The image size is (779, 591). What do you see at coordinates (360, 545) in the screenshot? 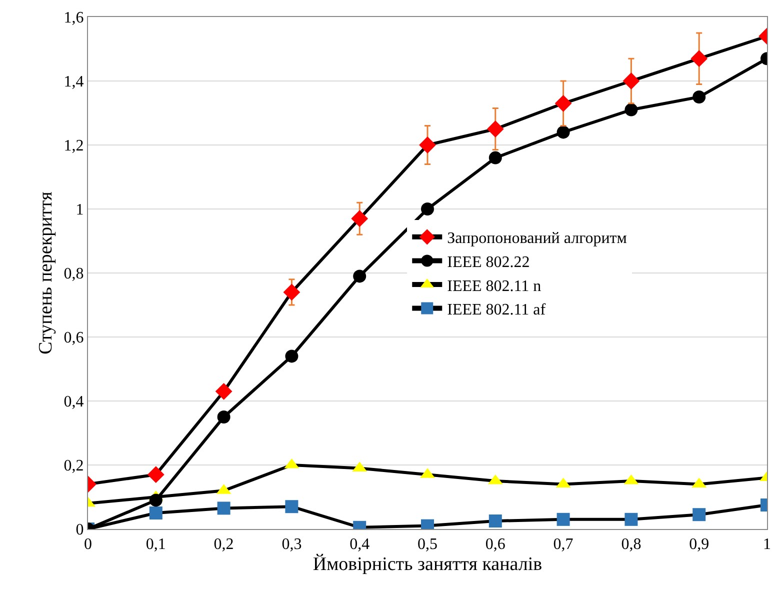
I see `x-tick-label: 0,4` at bounding box center [360, 545].